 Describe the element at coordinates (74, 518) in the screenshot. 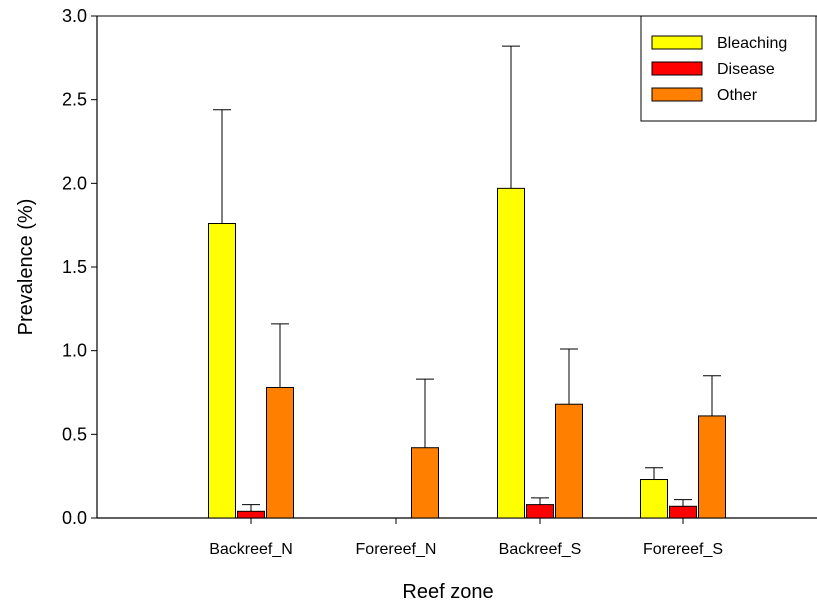

I see `y-tick-label: 0.0` at that location.